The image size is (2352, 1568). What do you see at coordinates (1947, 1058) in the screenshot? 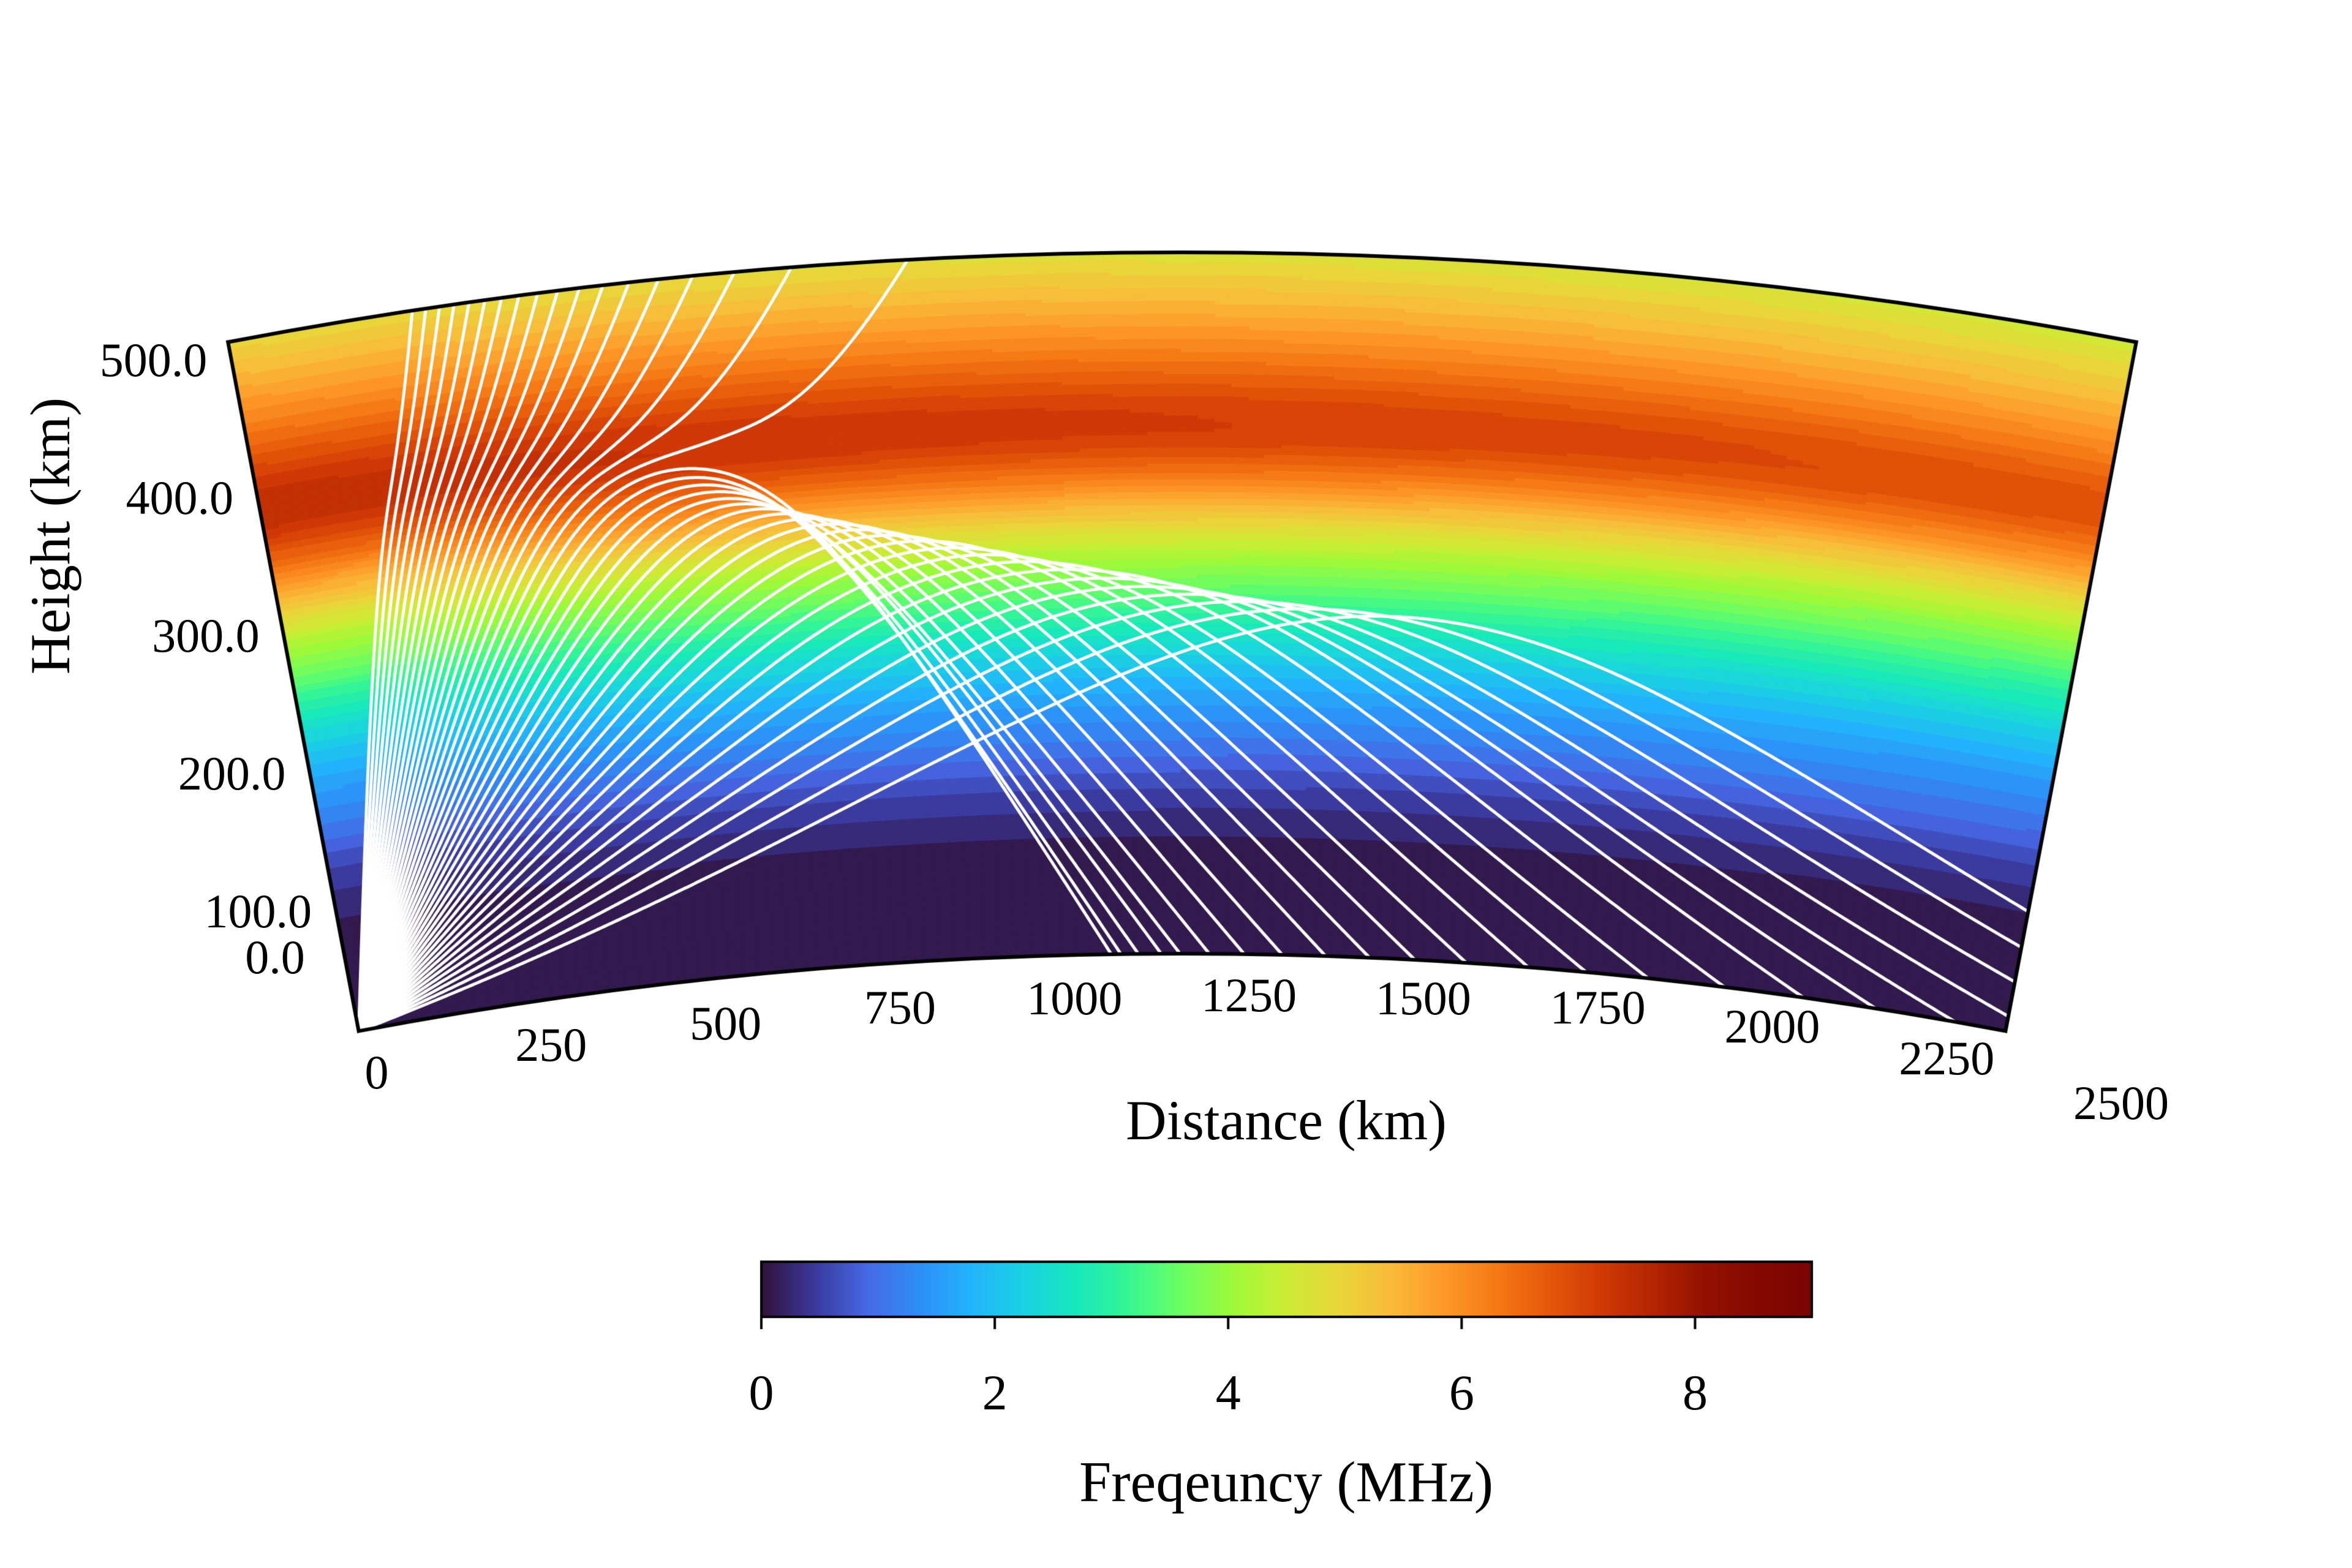
I see `x-tick-label: 2250` at bounding box center [1947, 1058].